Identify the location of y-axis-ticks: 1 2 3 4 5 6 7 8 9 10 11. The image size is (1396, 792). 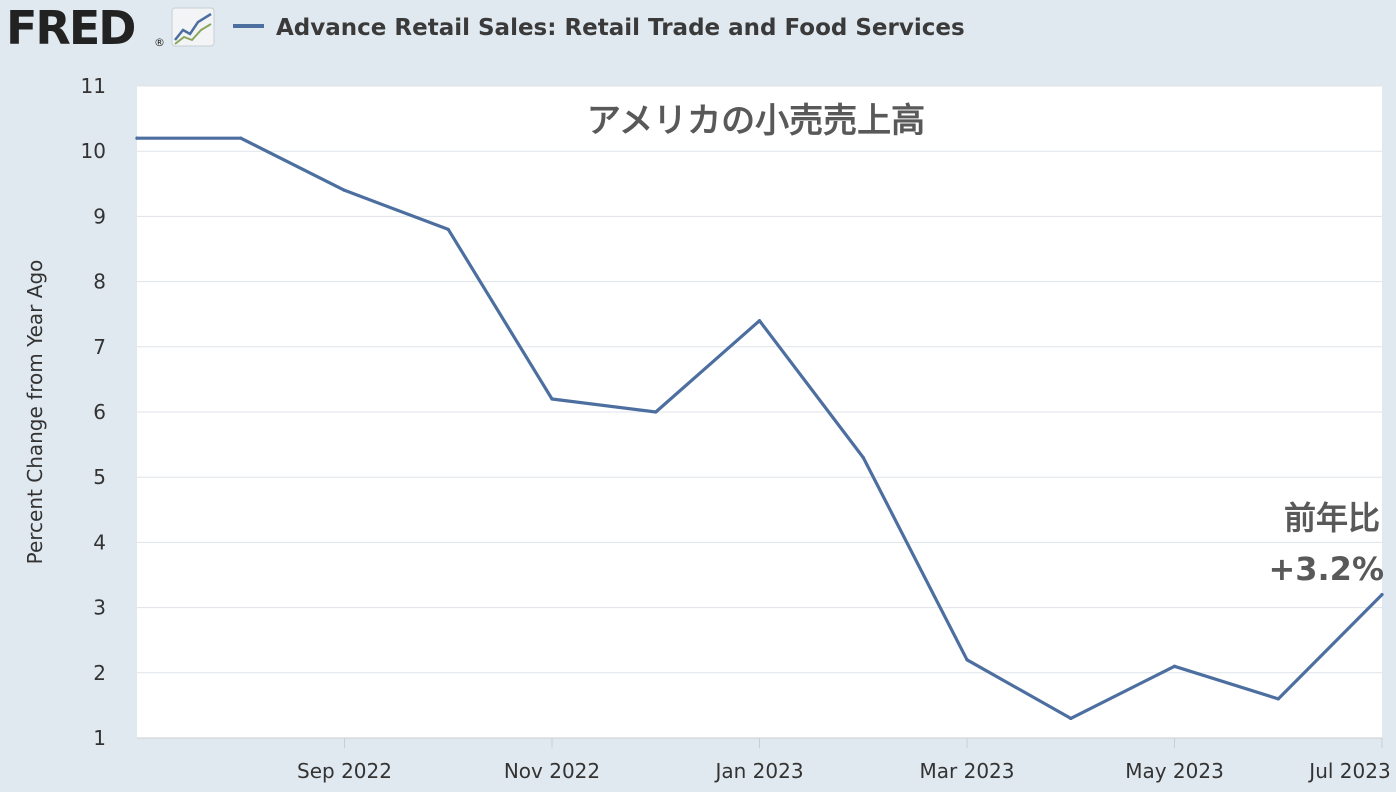
(93, 412).